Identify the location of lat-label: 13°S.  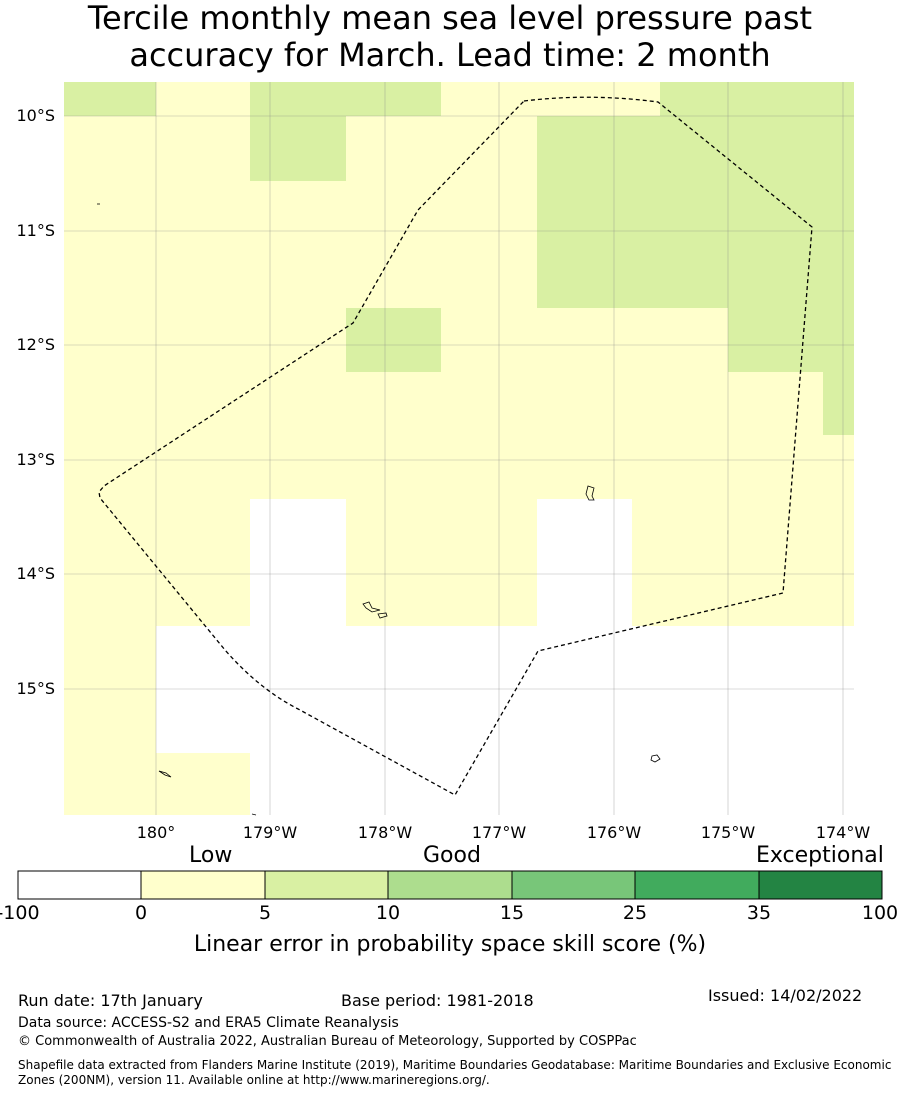
(35, 459).